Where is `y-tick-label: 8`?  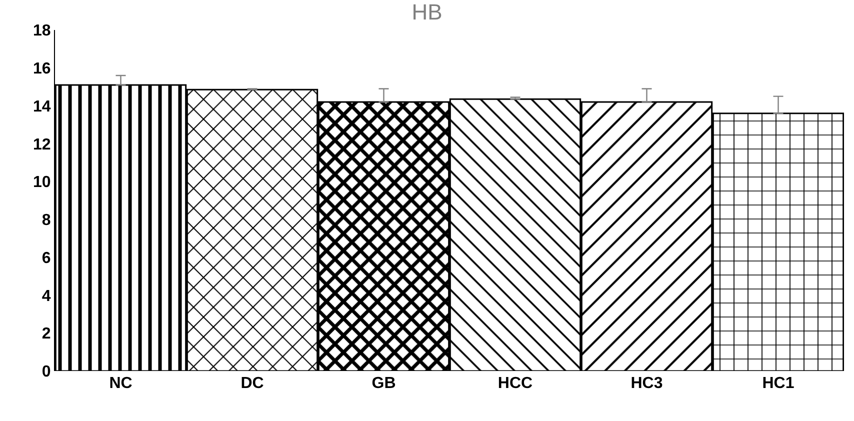 y-tick-label: 8 is located at coordinates (46, 221).